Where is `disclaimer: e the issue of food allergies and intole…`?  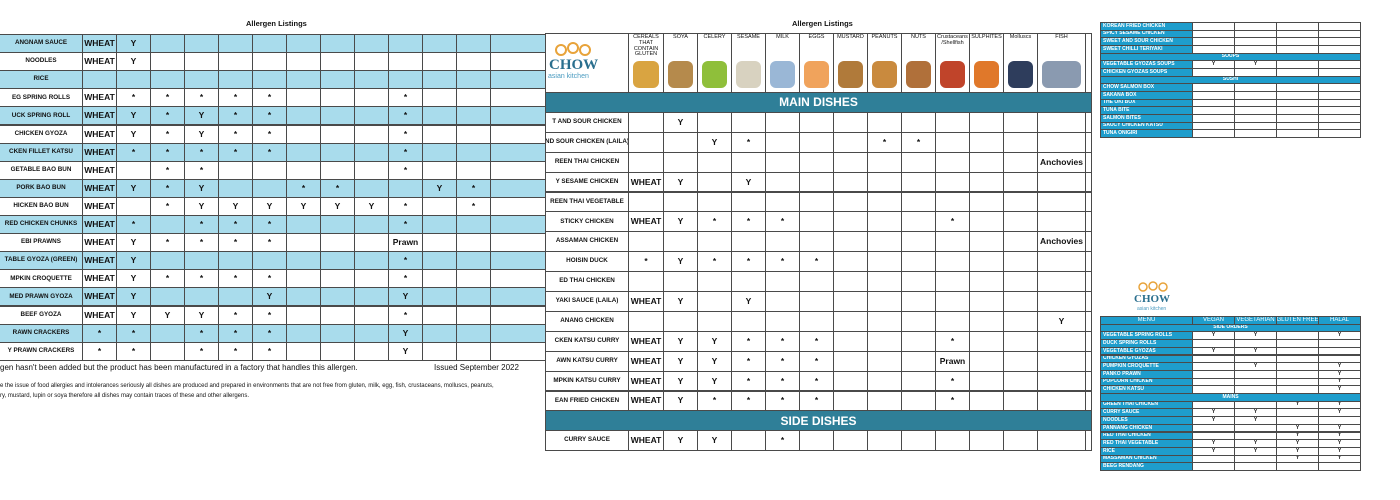 disclaimer: e the issue of food allergies and intole… is located at coordinates (247, 386).